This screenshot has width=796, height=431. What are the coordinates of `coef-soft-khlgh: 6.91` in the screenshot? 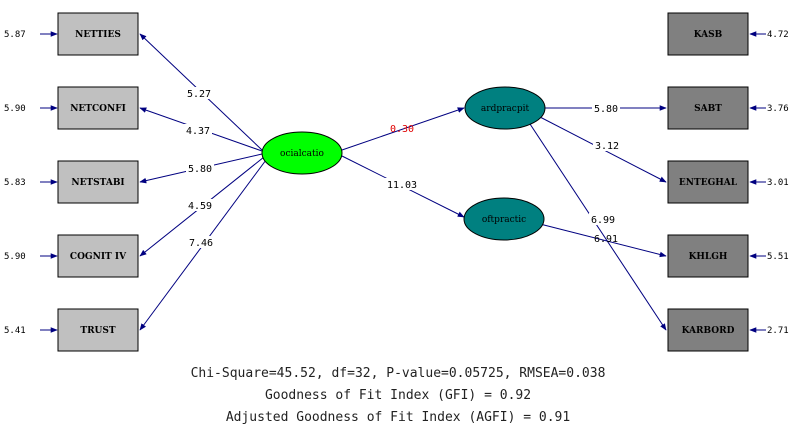 It's located at (606, 239).